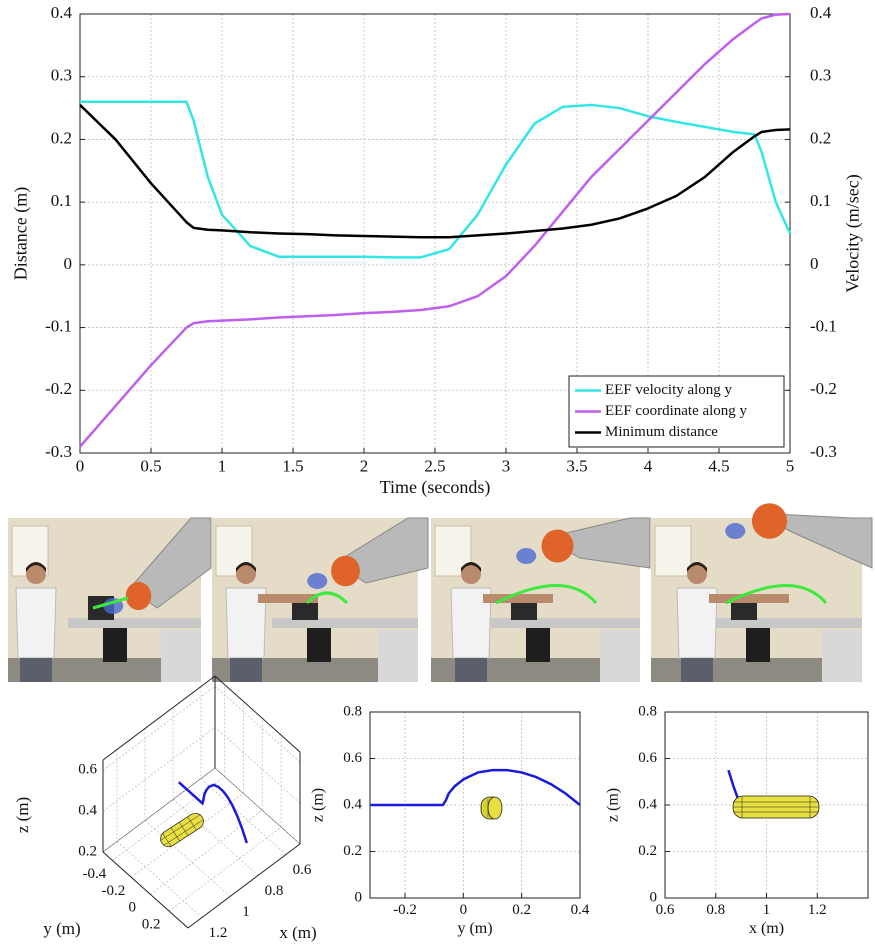 The height and width of the screenshot is (950, 875). Describe the element at coordinates (521, 910) in the screenshot. I see `x-tick-label: 0.2` at that location.